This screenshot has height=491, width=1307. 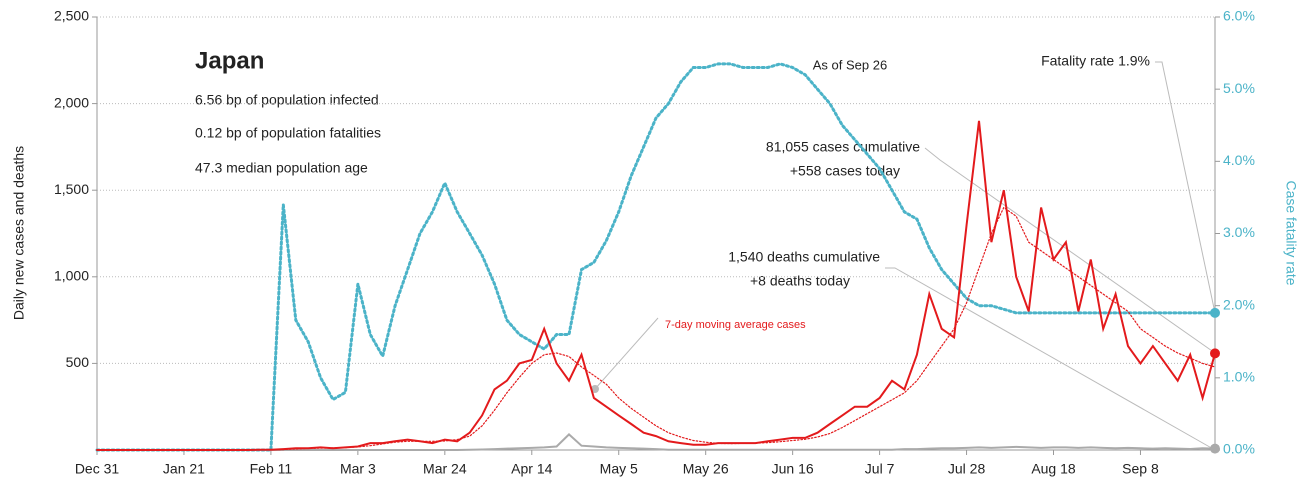 I want to click on y2-tick-label: 5.0%, so click(x=1239, y=88).